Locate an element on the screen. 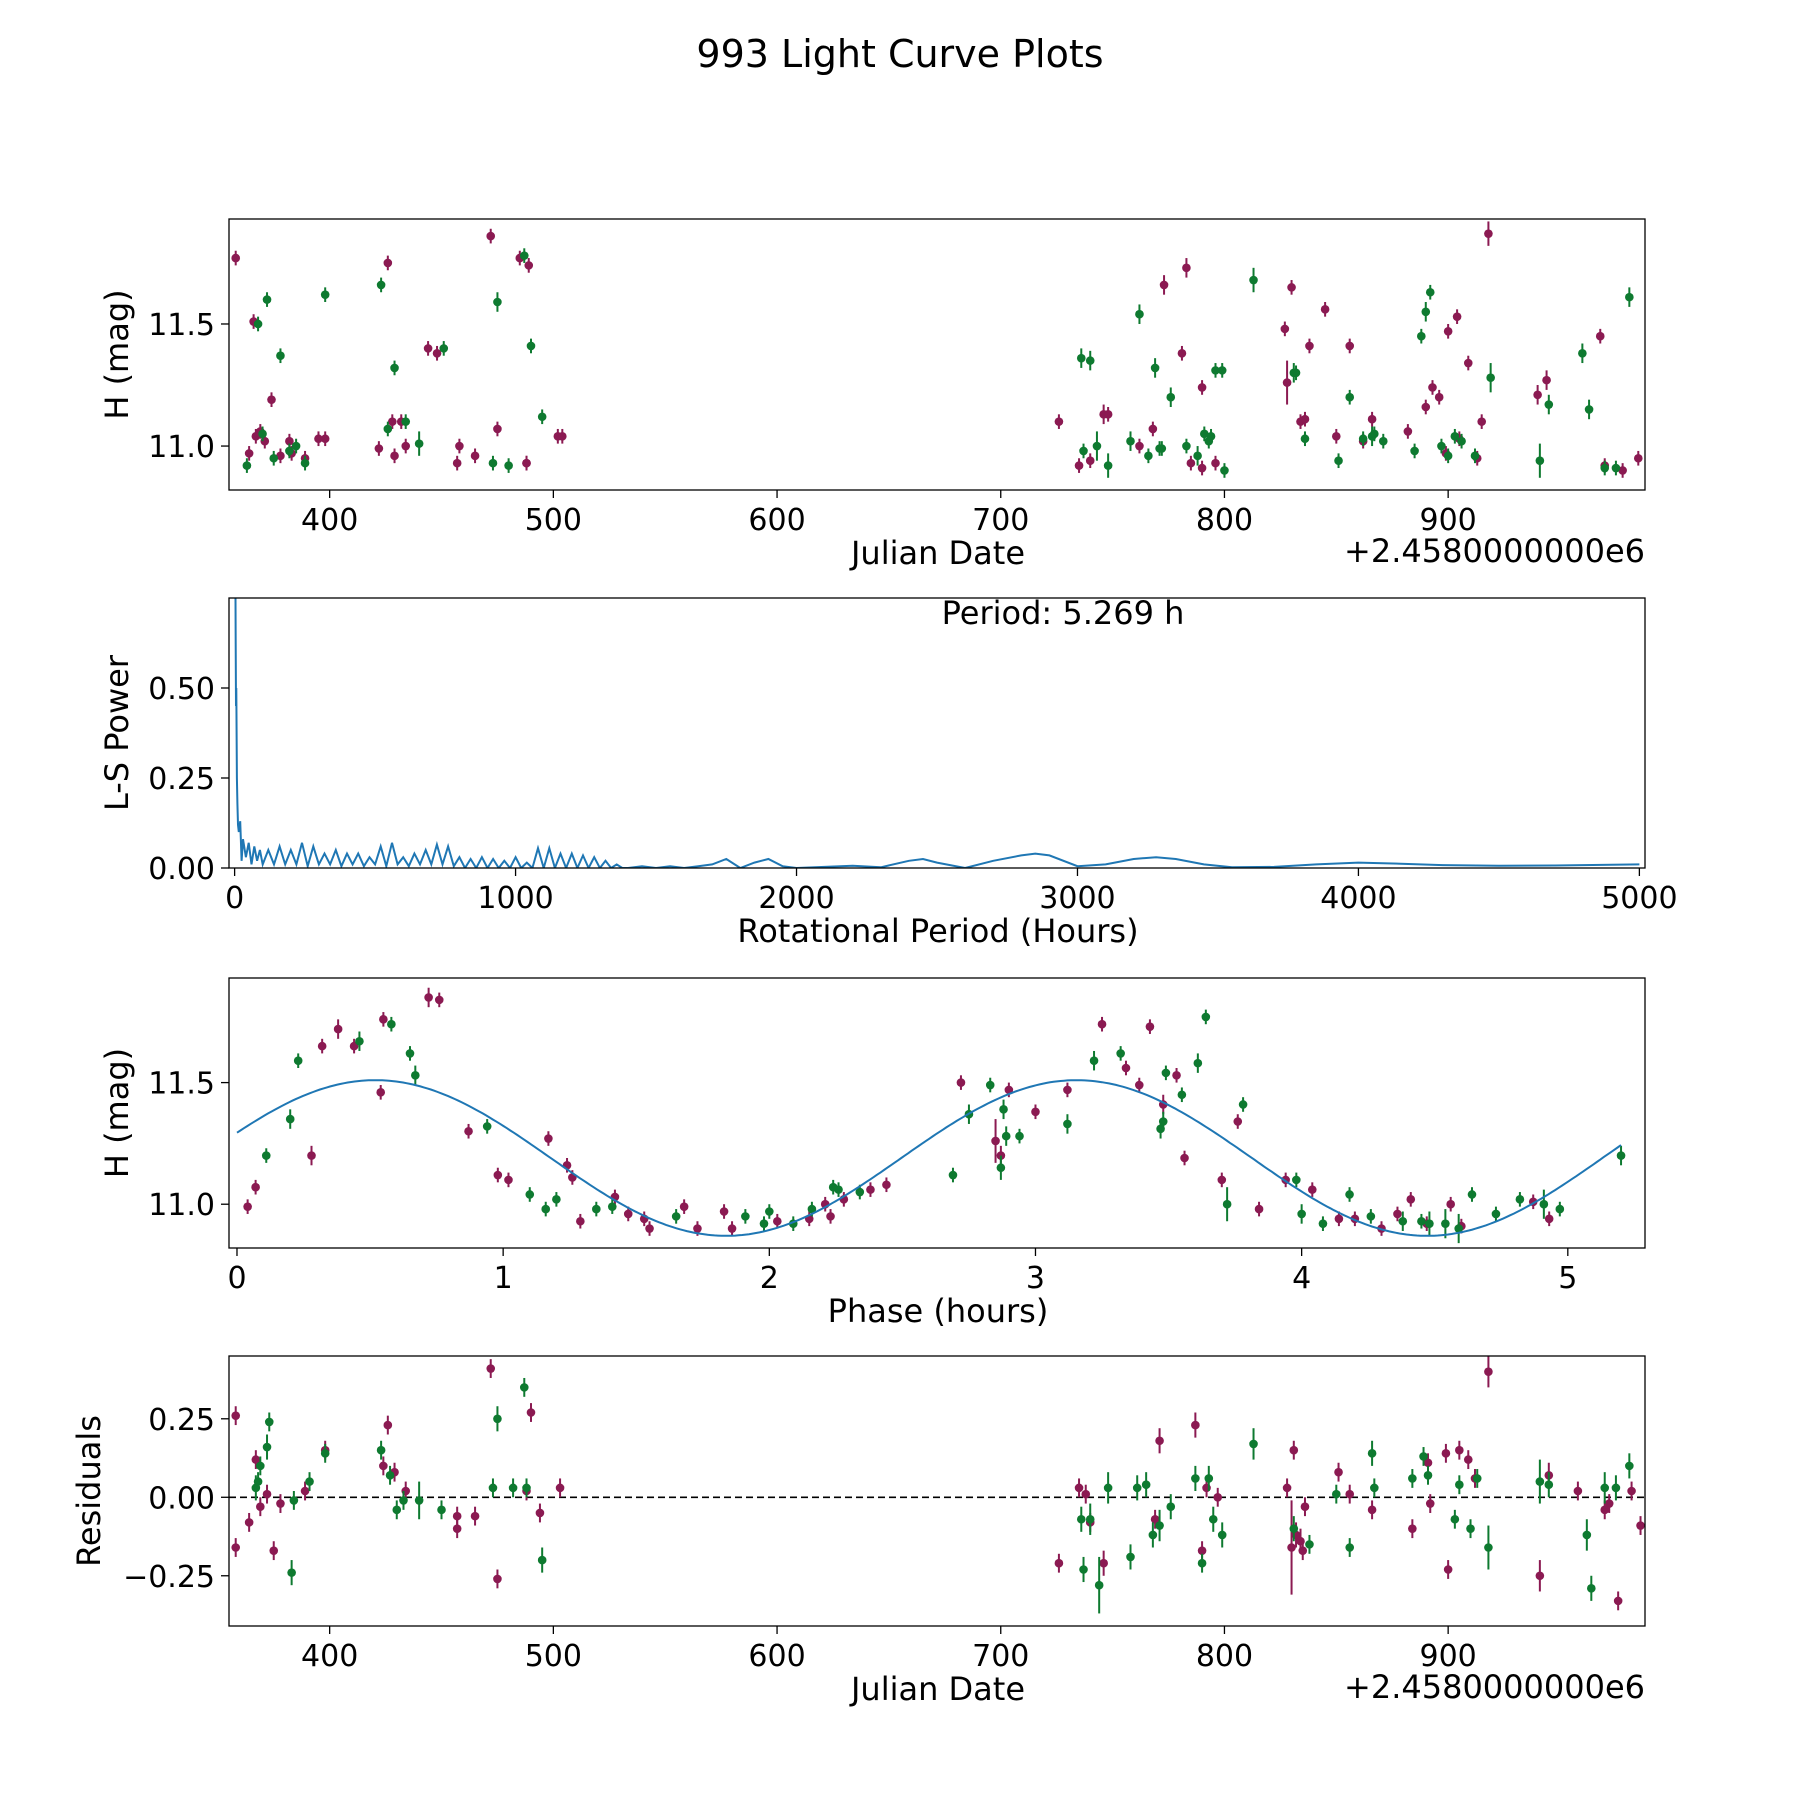  x-tick-label: 4 is located at coordinates (1301, 1278).